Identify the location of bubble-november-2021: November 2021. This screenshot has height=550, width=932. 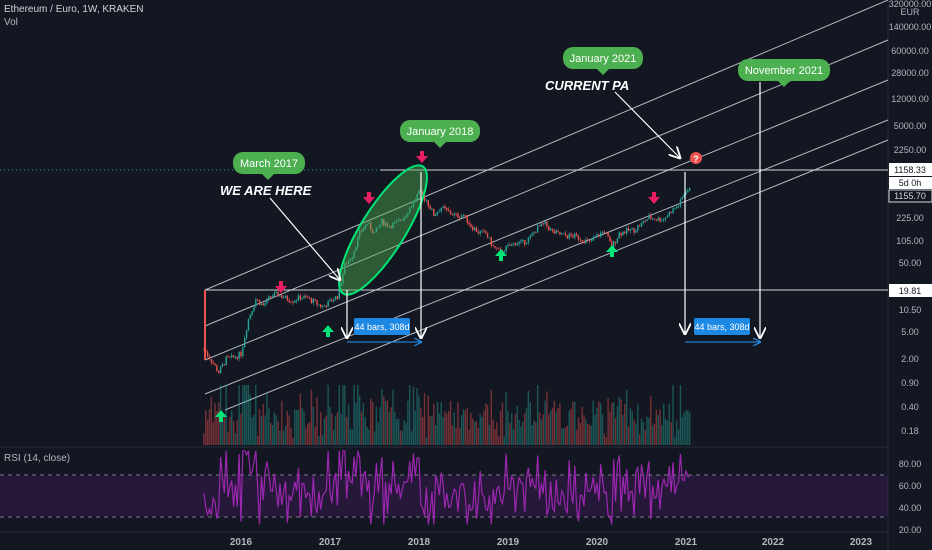
(784, 73).